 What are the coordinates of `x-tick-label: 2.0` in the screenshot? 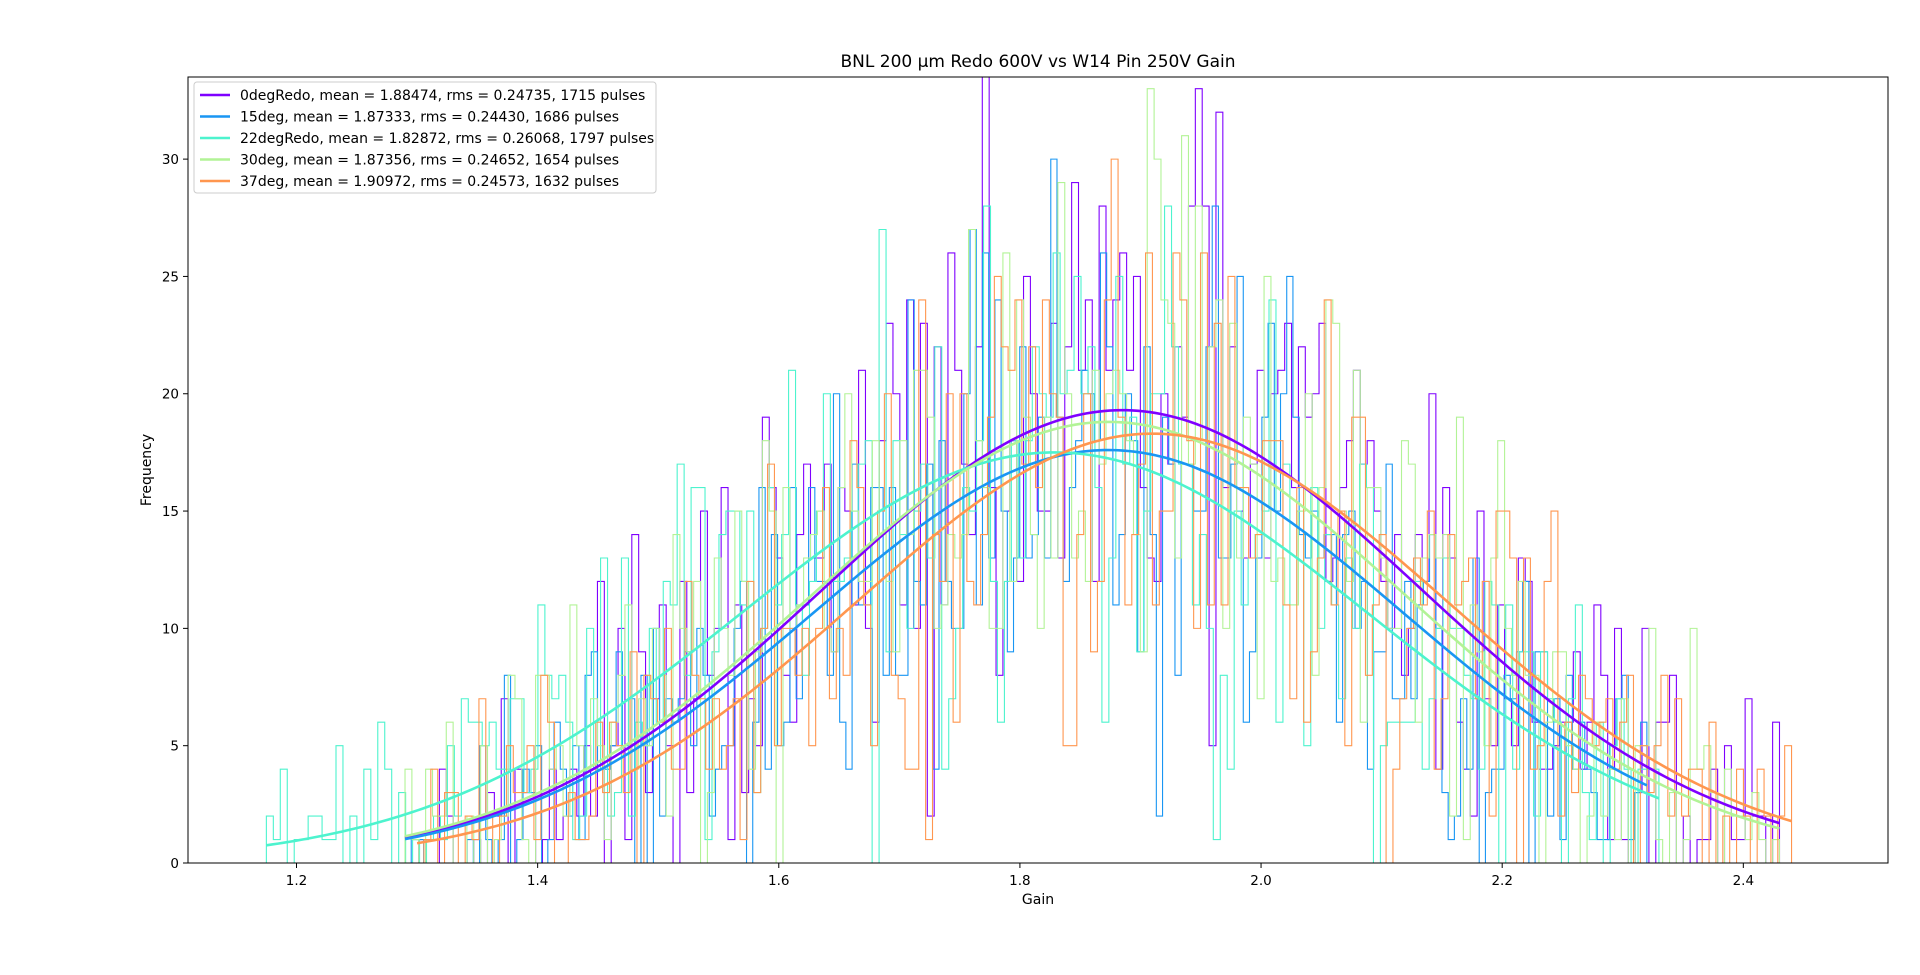 It's located at (1260, 881).